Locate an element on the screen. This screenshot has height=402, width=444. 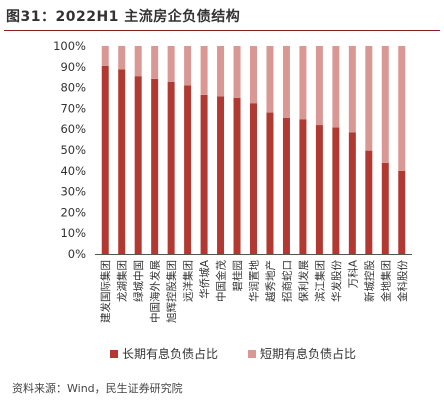
legend-label-long-term: 长期有息负债占比 is located at coordinates (170, 353).